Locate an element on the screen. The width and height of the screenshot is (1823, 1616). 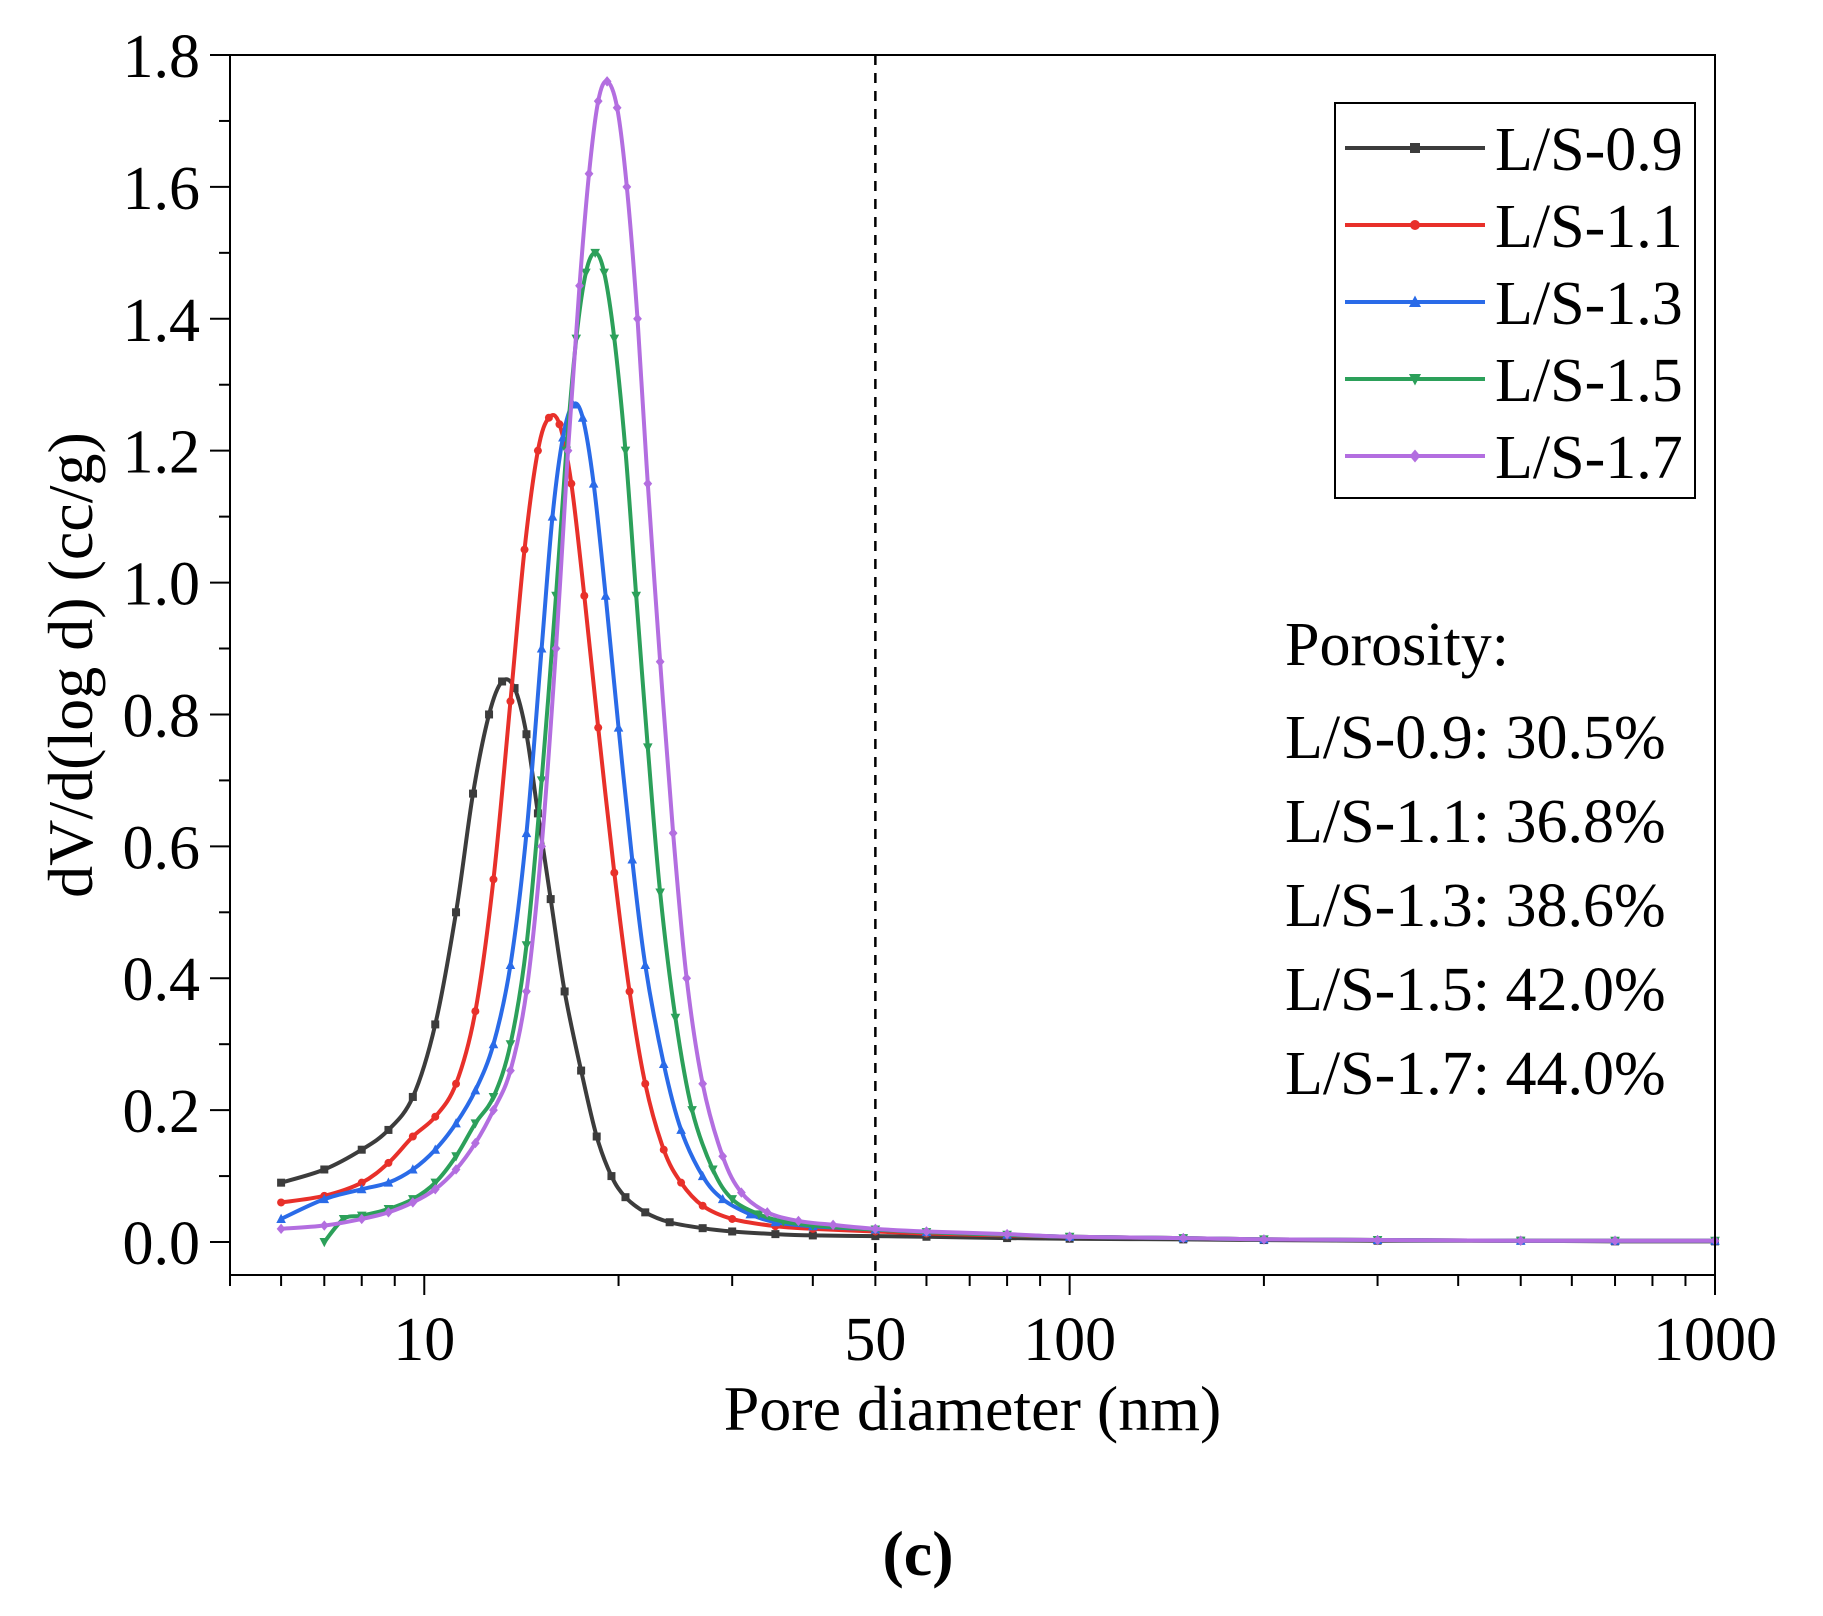
porosity-value: L/S-1.7: 44.0% is located at coordinates (1475, 1074).